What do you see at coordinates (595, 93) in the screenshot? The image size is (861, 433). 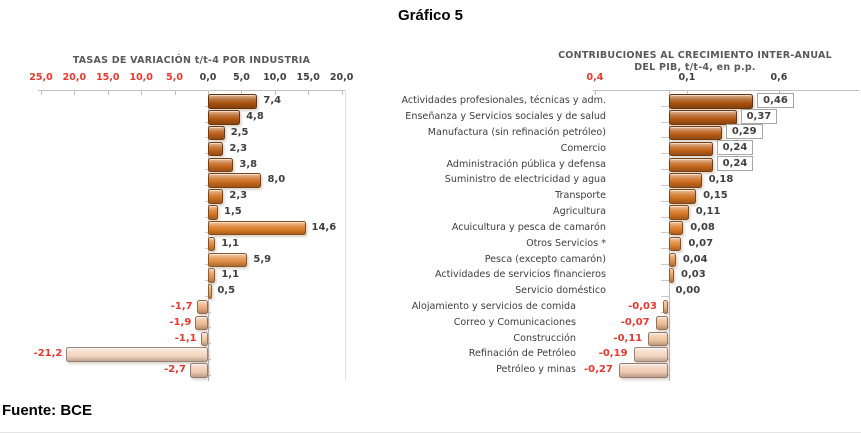 I see `right-axis-tick` at bounding box center [595, 93].